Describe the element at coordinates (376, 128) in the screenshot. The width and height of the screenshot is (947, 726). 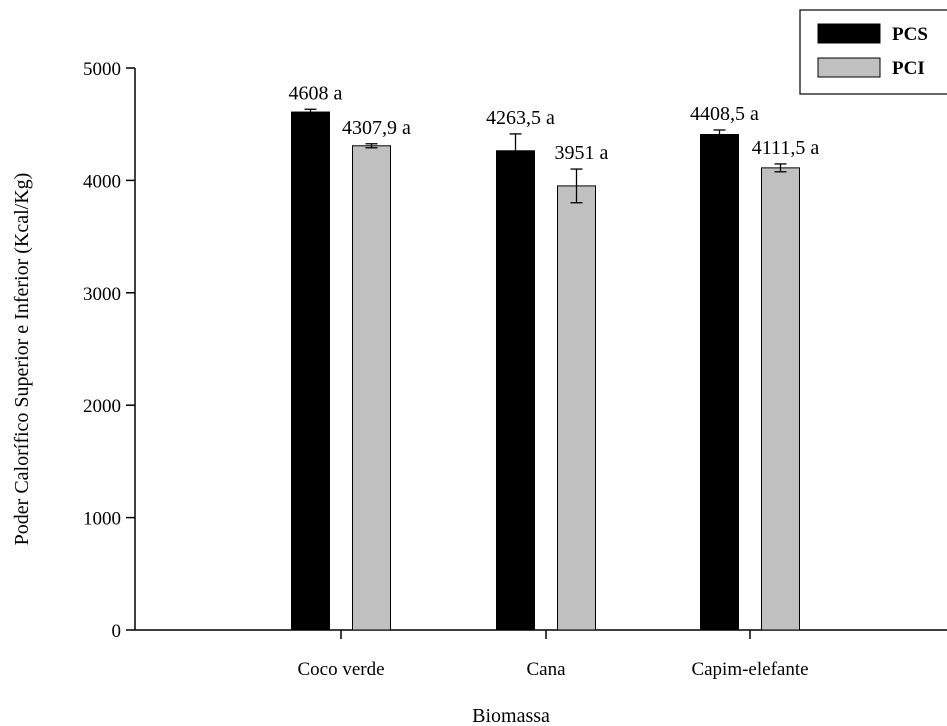
I see `data-label: 4307,9 a` at that location.